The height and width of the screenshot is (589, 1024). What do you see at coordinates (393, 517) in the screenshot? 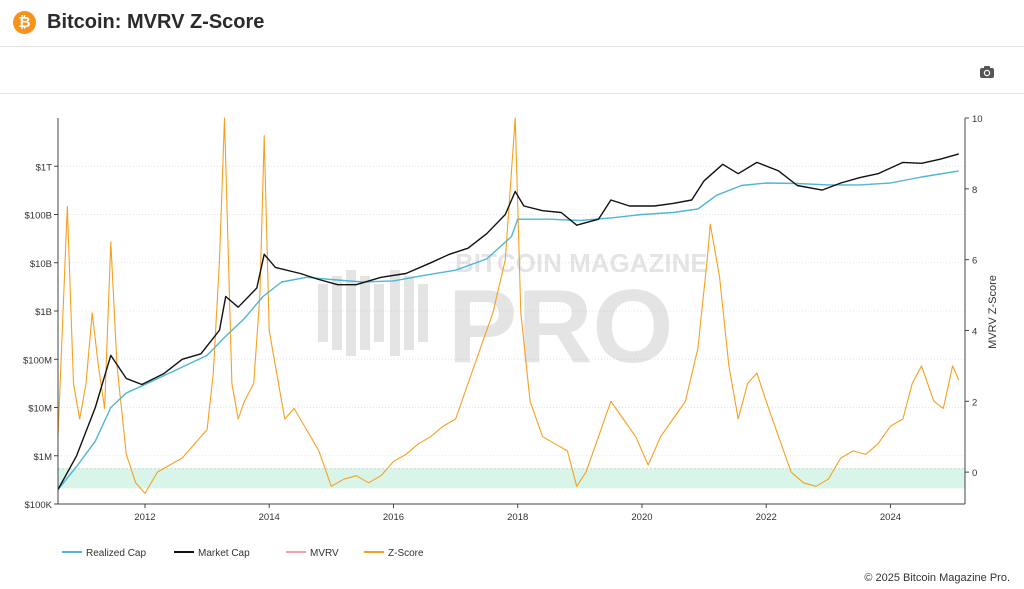
I see `x-tick-label: 2016` at bounding box center [393, 517].